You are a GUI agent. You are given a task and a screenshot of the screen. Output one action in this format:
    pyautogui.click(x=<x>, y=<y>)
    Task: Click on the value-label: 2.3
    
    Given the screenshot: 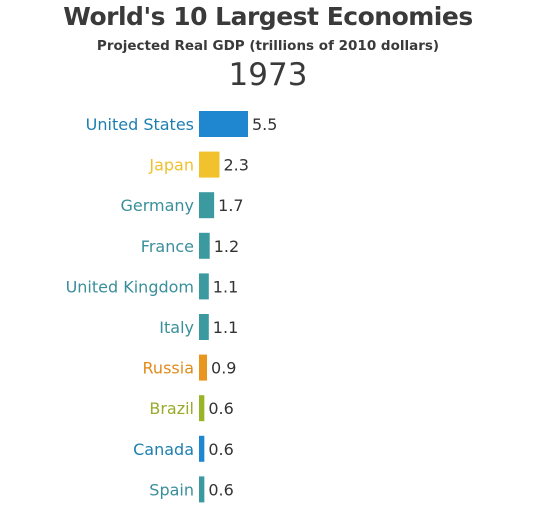 What is the action you would take?
    pyautogui.click(x=235, y=165)
    